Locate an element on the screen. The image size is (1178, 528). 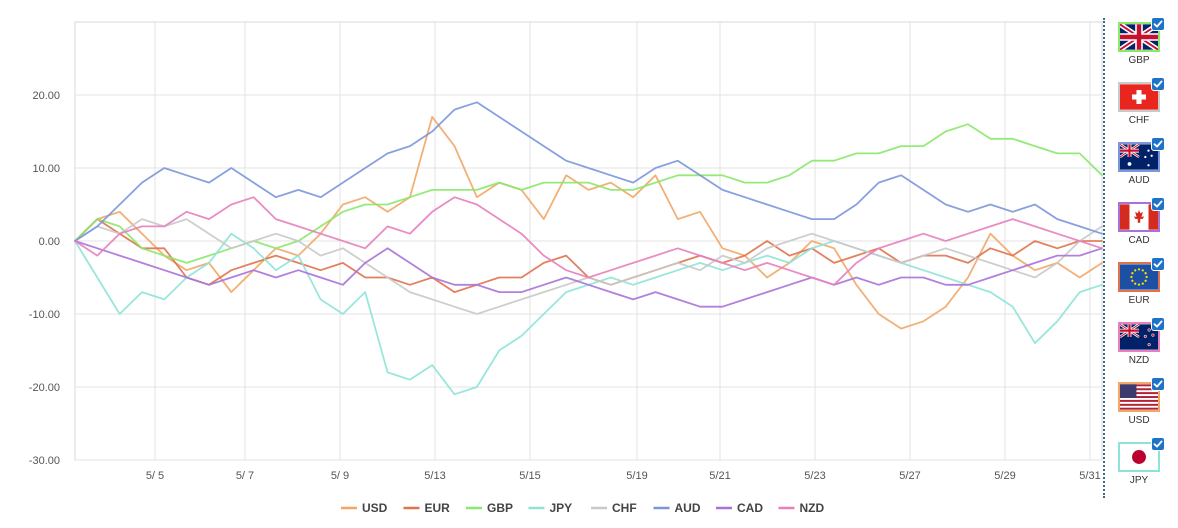
series-line-cad is located at coordinates (588, 274).